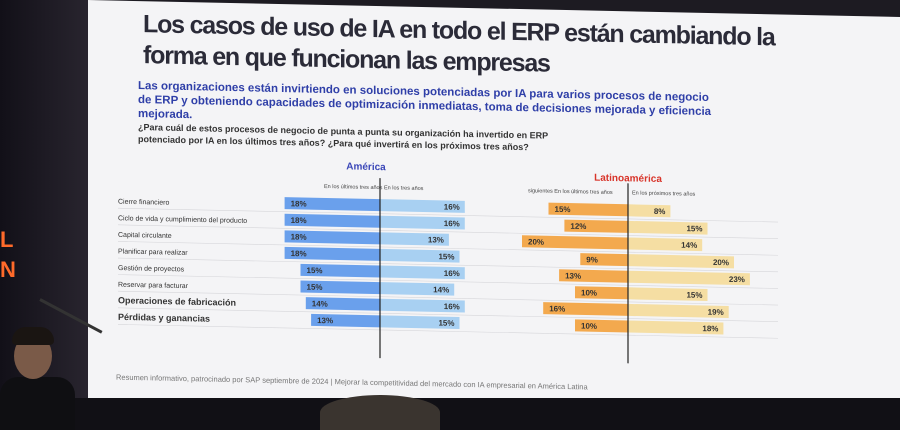 The image size is (900, 430). I want to click on category-label: Gestión de proyectos, so click(151, 269).